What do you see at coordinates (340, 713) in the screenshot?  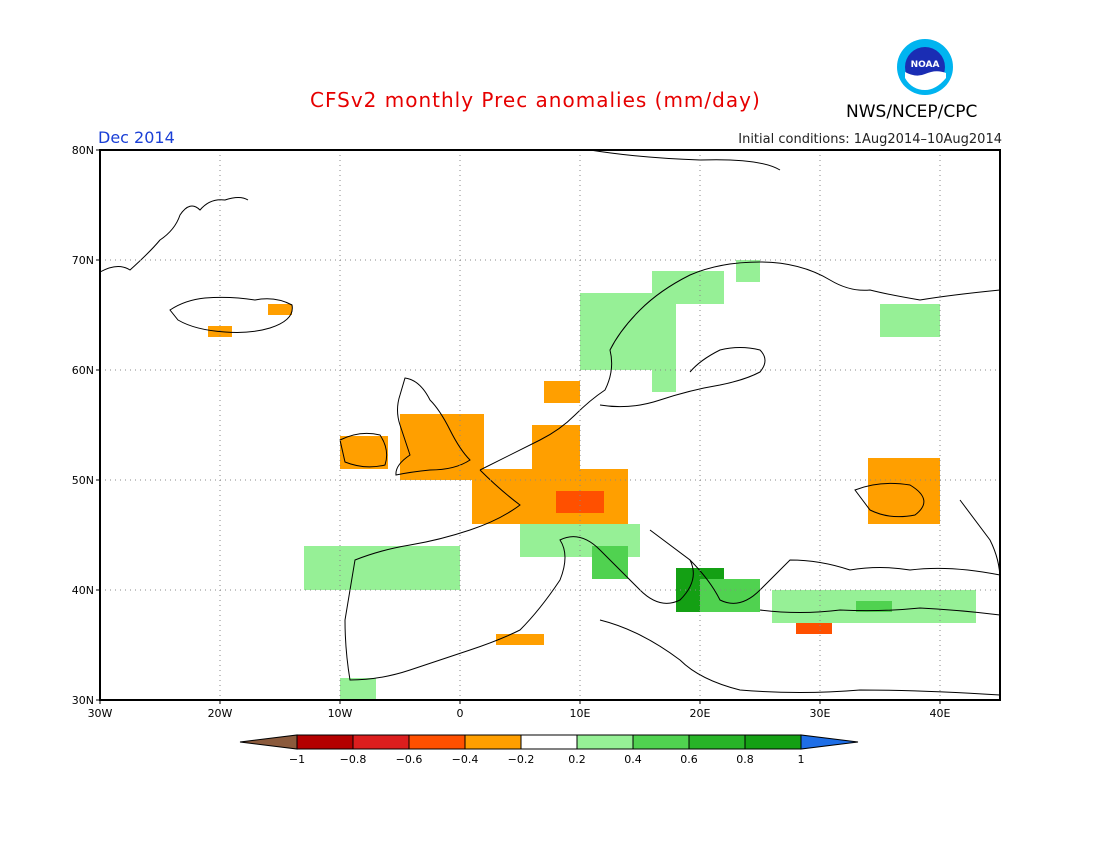 I see `lon-tick-label: 10W` at bounding box center [340, 713].